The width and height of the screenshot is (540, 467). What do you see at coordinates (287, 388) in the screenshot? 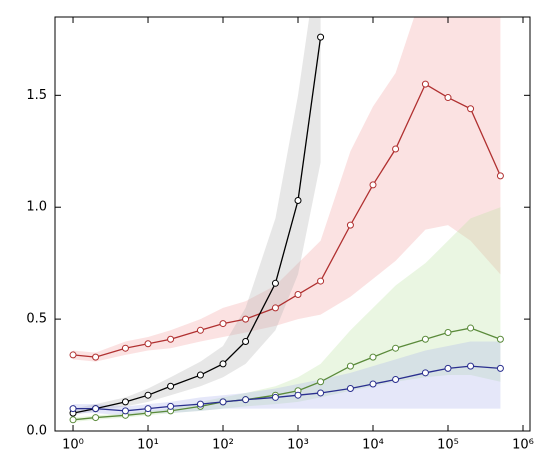
I see `series-line` at bounding box center [287, 388].